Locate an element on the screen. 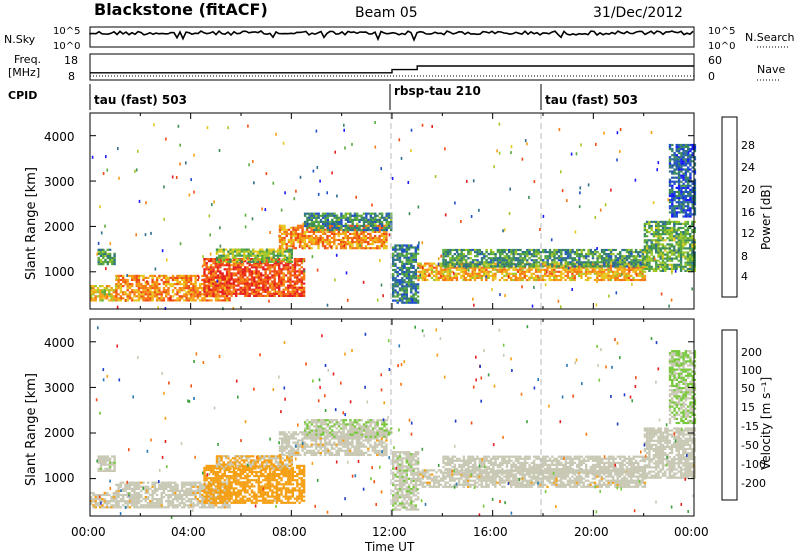 The height and width of the screenshot is (554, 800). date-title: 31/Dec/2012 is located at coordinates (638, 13).